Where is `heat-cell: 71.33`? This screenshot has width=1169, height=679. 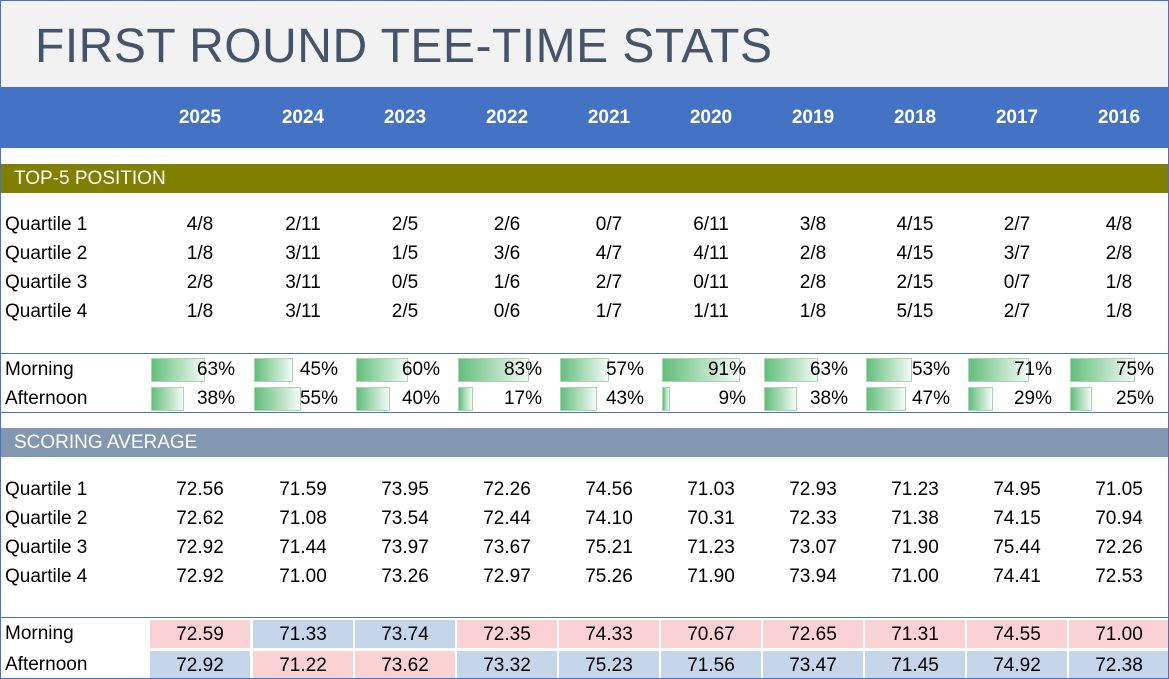
heat-cell: 71.33 is located at coordinates (303, 634).